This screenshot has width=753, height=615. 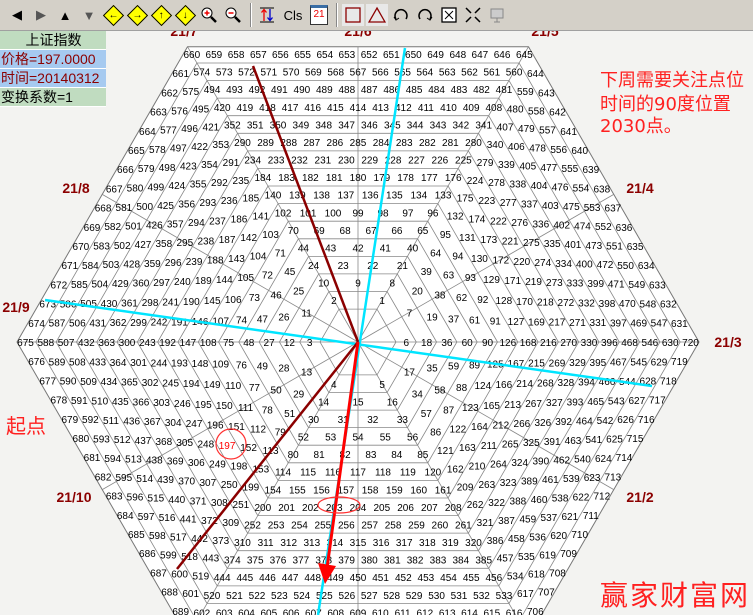 I want to click on cell-number: 385, so click(x=483, y=561).